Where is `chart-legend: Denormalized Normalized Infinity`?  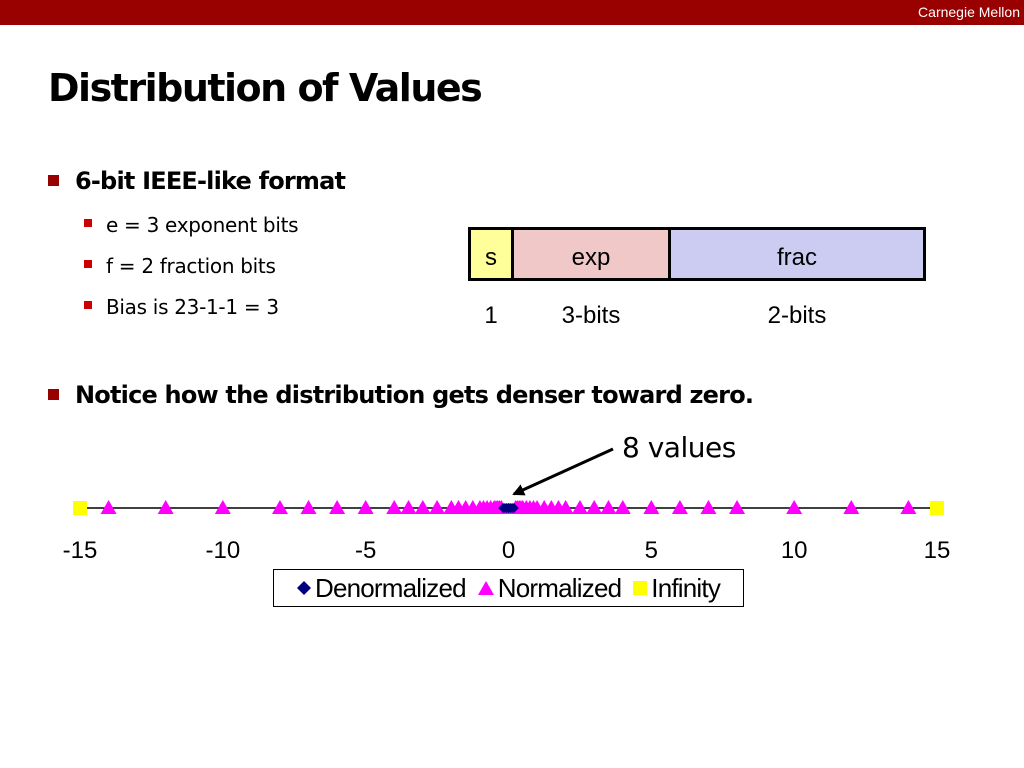 chart-legend: Denormalized Normalized Infinity is located at coordinates (508, 588).